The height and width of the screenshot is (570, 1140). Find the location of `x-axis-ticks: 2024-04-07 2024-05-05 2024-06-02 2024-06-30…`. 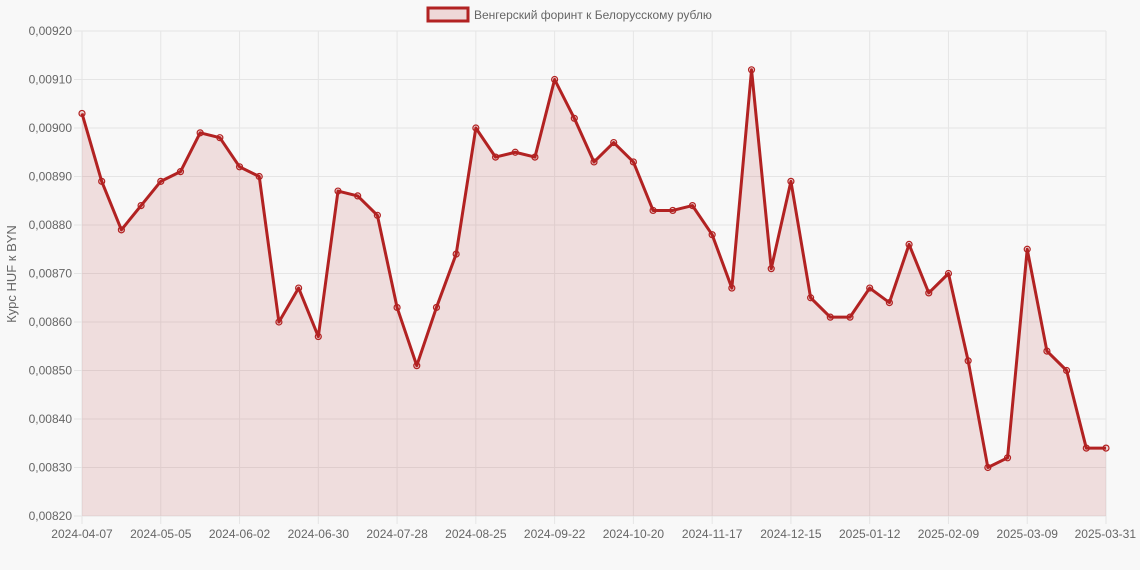

x-axis-ticks: 2024-04-07 2024-05-05 2024-06-02 2024-06-30… is located at coordinates (593, 534).